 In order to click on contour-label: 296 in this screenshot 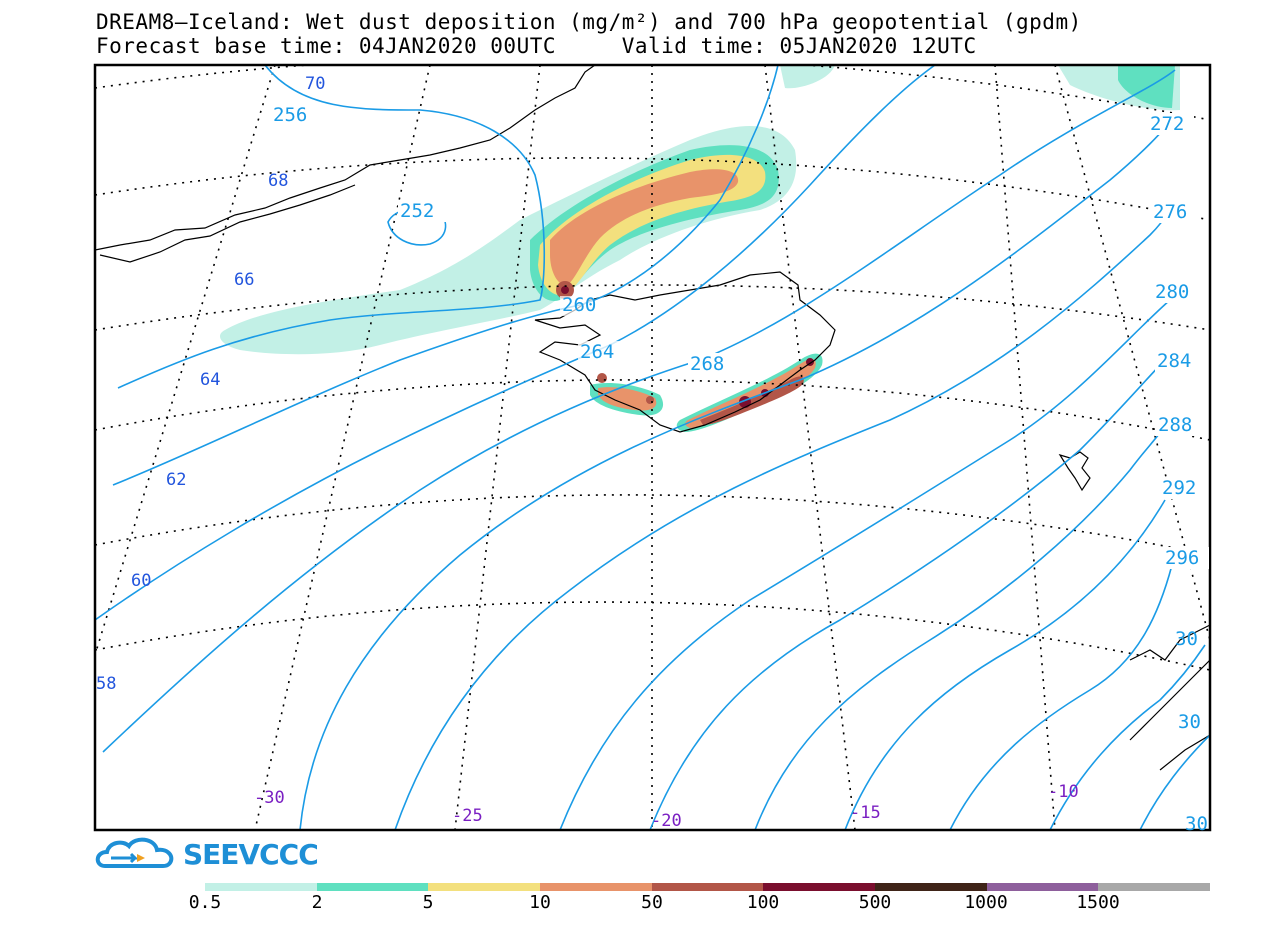, I will do `click(1182, 558)`.